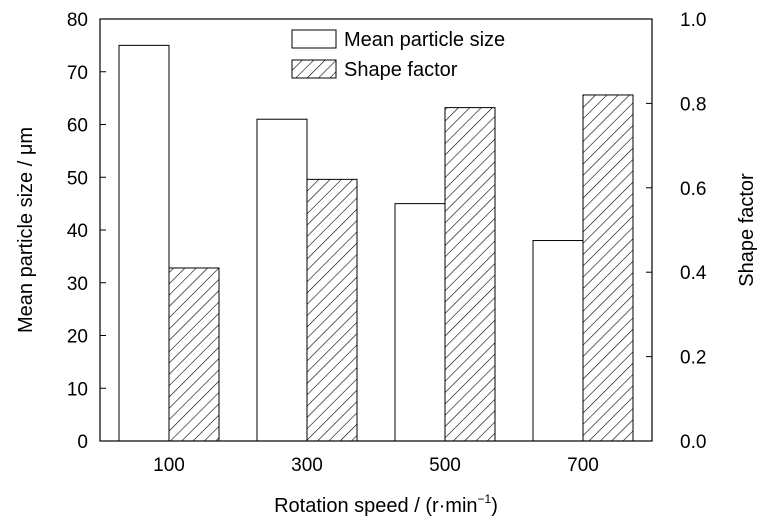 The width and height of the screenshot is (768, 527). I want to click on x-axis-title-tail: ), so click(494, 506).